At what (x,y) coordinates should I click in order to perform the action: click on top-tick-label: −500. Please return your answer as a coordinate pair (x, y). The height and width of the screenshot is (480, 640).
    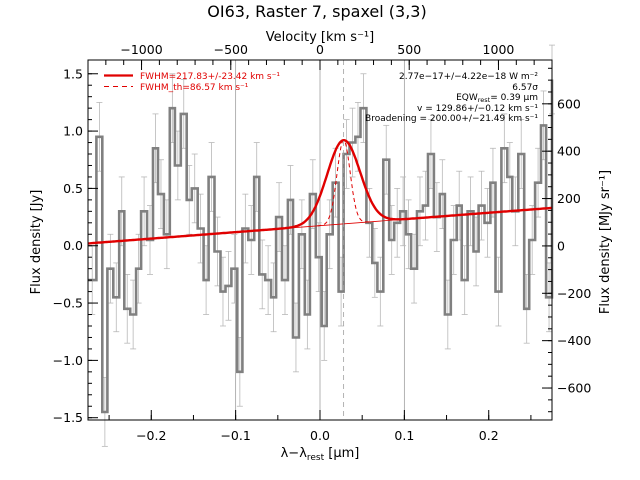
    Looking at the image, I should click on (231, 49).